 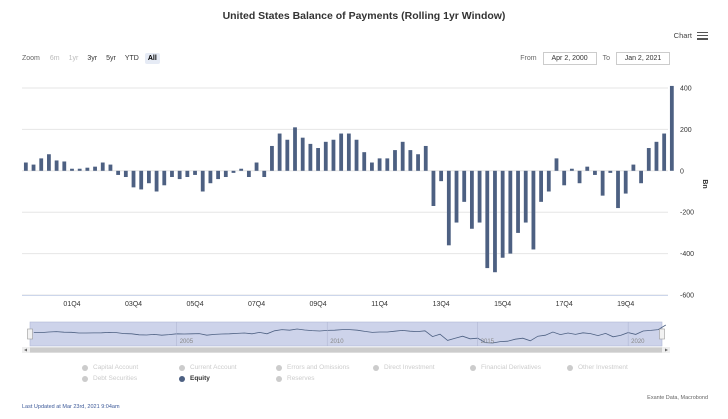 What do you see at coordinates (73, 58) in the screenshot?
I see `zoom-1yr-button: 1yr` at bounding box center [73, 58].